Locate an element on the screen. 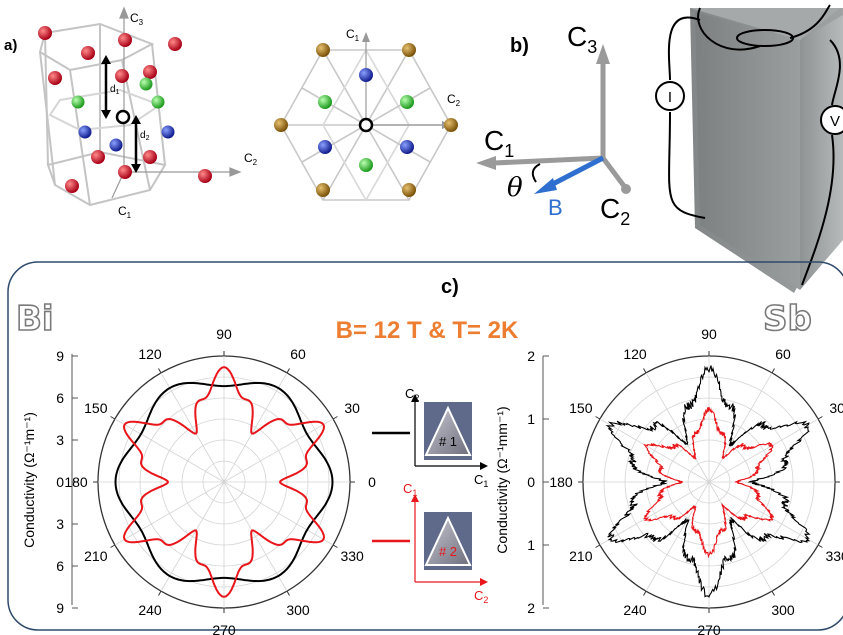 The image size is (843, 635). d2-label: d is located at coordinates (143, 135).